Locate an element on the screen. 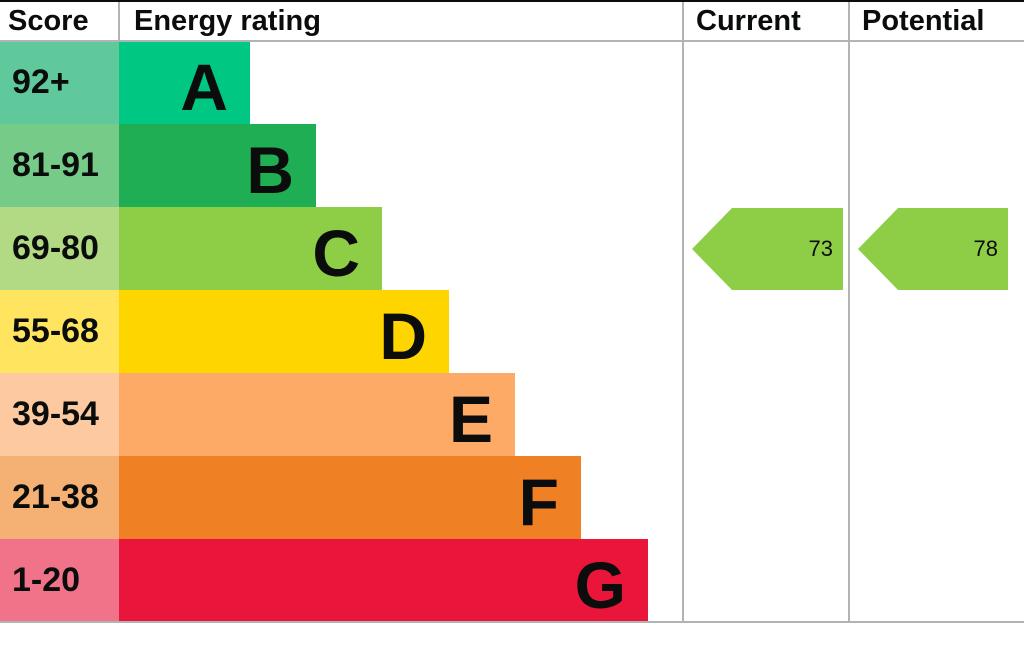  band-row-f: 21-38 F is located at coordinates (341, 497).